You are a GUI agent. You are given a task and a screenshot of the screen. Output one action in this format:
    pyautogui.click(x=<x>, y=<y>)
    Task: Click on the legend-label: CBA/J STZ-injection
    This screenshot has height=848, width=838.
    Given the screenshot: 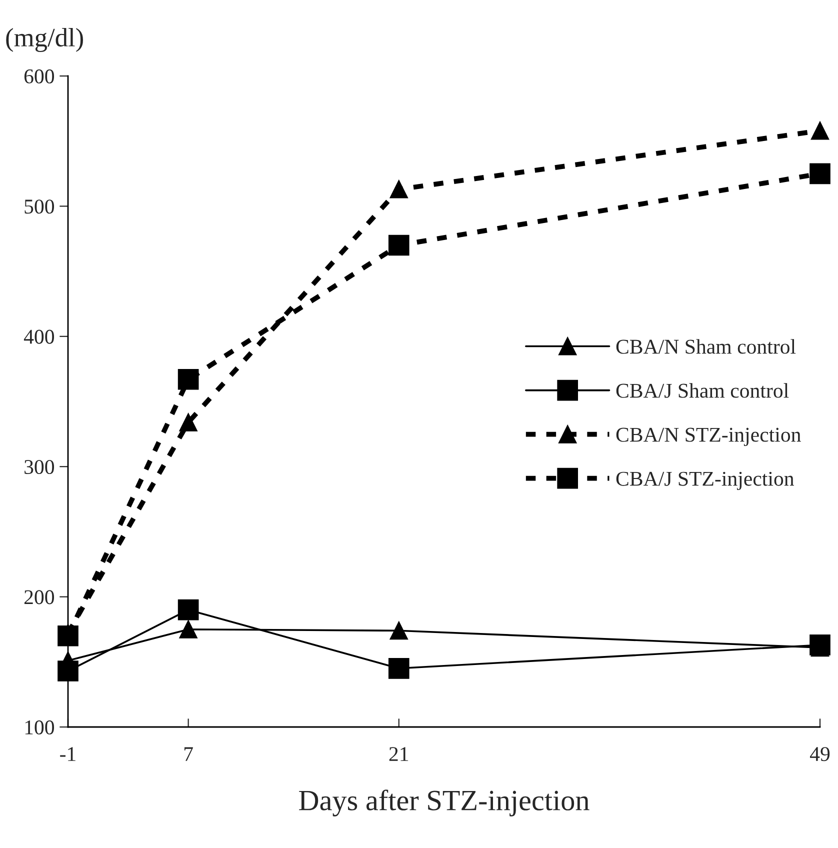 What is the action you would take?
    pyautogui.click(x=705, y=481)
    